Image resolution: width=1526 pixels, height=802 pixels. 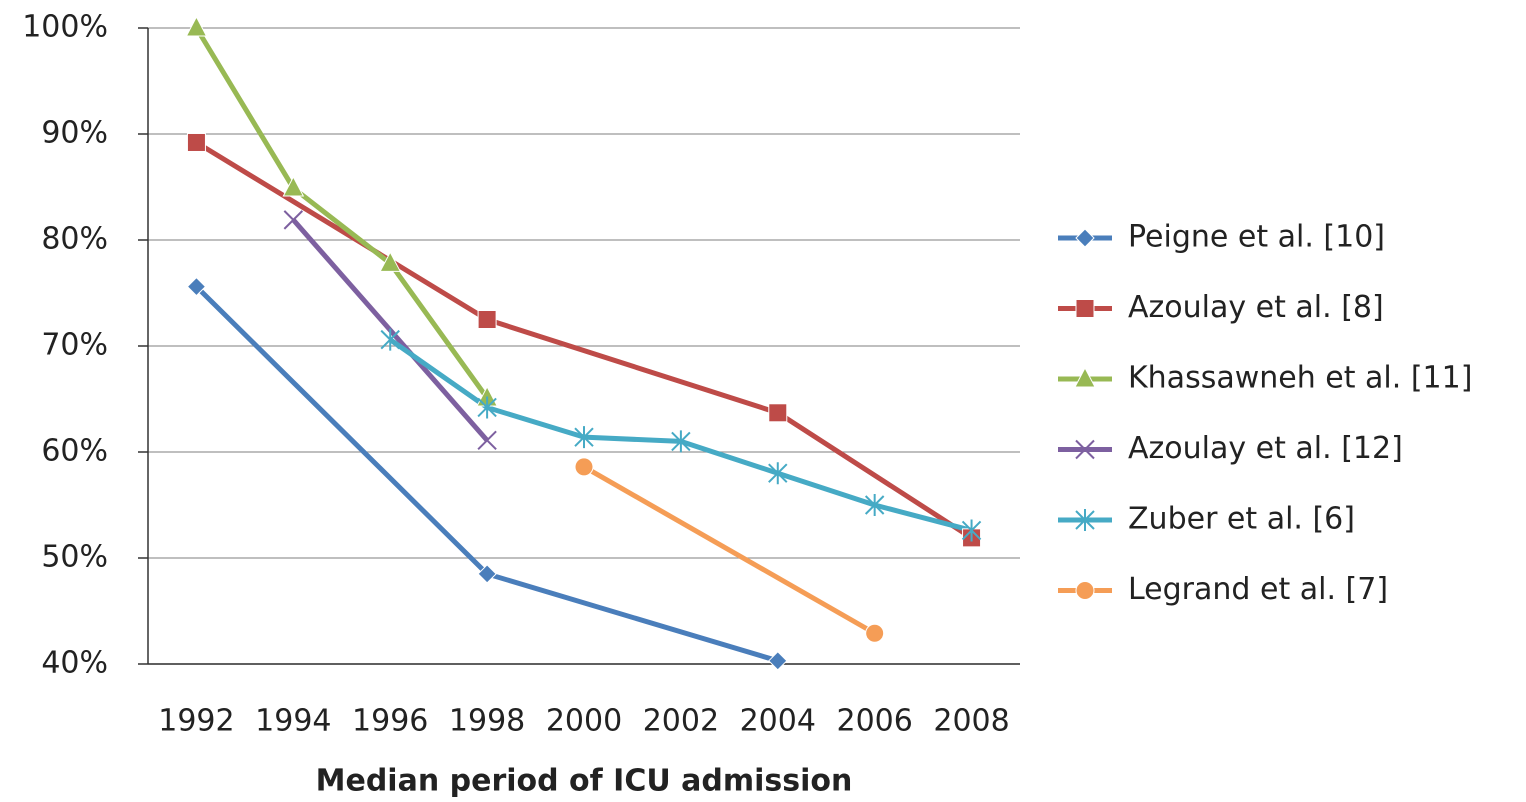 What do you see at coordinates (74, 451) in the screenshot?
I see `y-tick-label: 60%` at bounding box center [74, 451].